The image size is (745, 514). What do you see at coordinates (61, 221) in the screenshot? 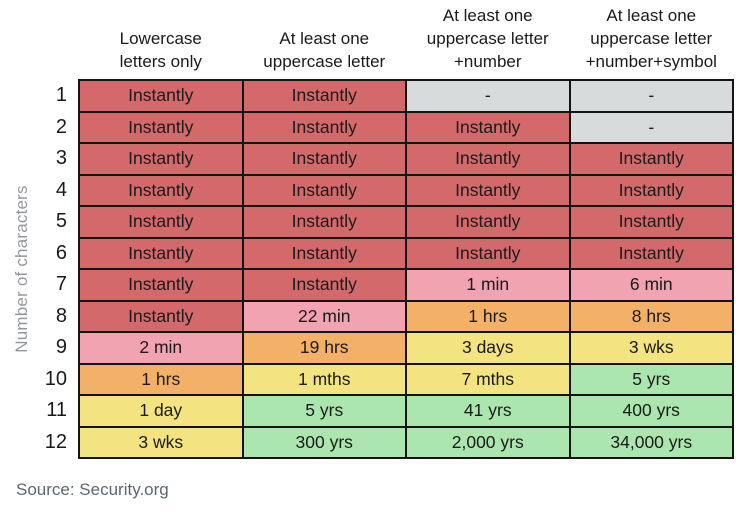
I see `row-number: 5` at bounding box center [61, 221].